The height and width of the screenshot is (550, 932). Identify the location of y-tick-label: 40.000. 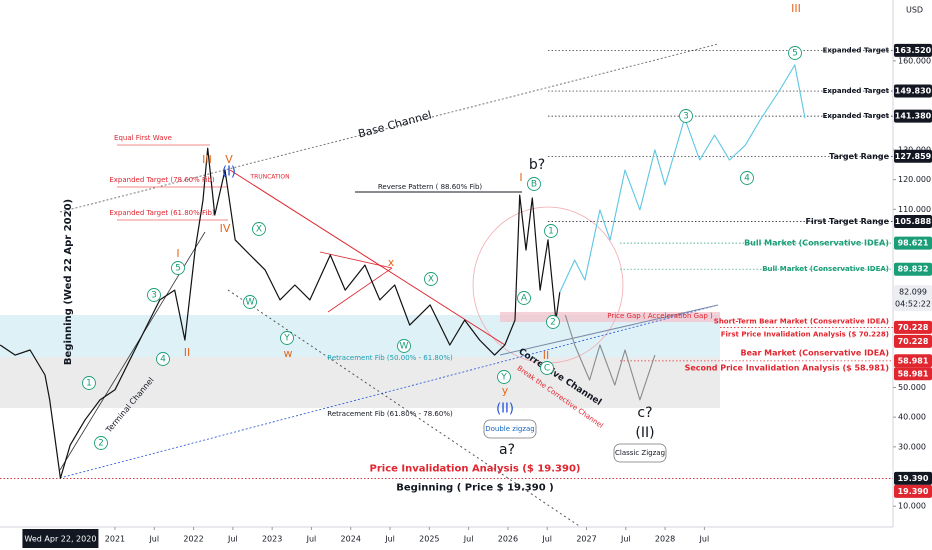
(912, 417).